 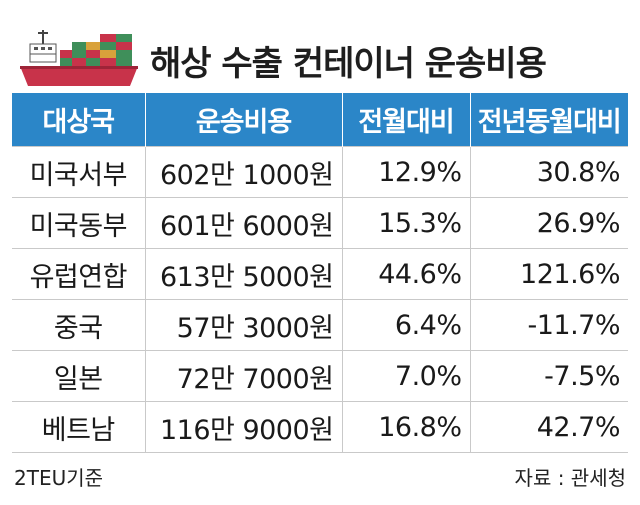 What do you see at coordinates (243, 223) in the screenshot?
I see `cost-cell: 601만 6000원` at bounding box center [243, 223].